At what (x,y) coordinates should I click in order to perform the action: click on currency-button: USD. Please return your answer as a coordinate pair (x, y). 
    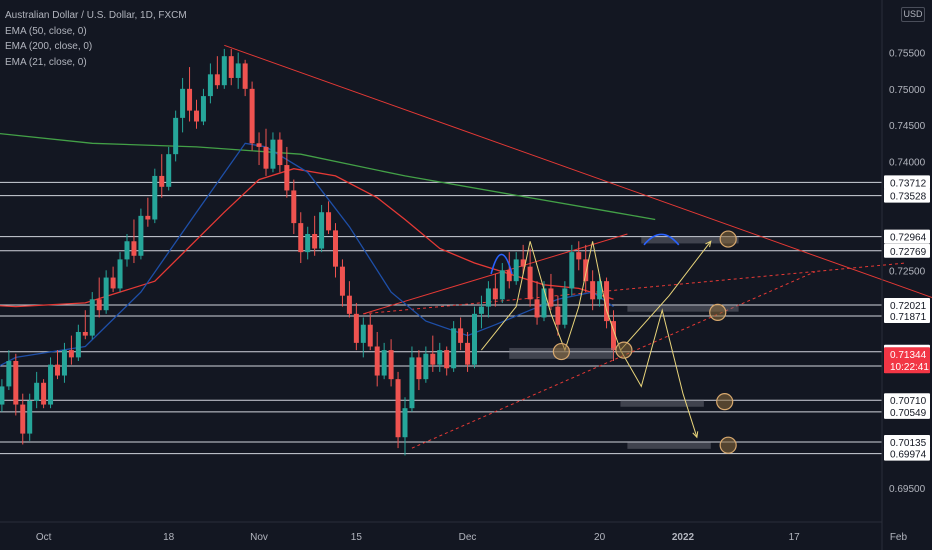
    Looking at the image, I should click on (913, 14).